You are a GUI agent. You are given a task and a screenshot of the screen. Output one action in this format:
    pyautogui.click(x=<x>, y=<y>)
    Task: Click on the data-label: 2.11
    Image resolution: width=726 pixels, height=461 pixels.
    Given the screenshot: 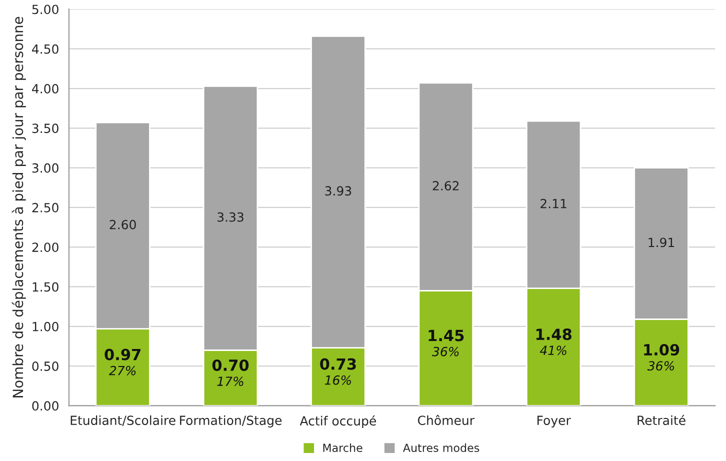 What is the action you would take?
    pyautogui.click(x=553, y=203)
    